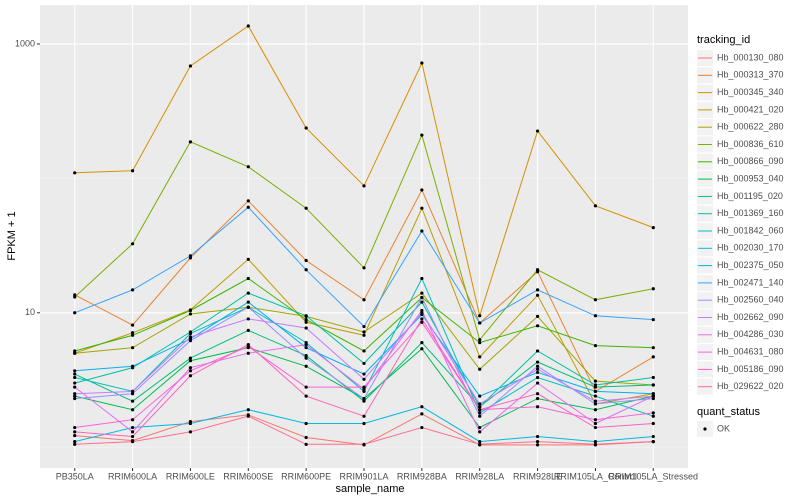 This screenshot has height=500, width=800. I want to click on legend-title: tracking_id, so click(723, 40).